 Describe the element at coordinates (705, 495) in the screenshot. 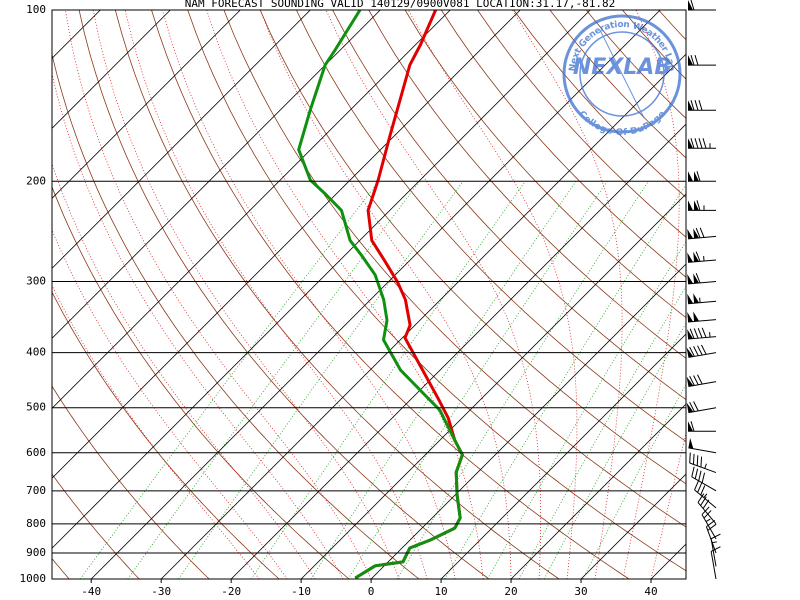

I see `barb-half` at that location.